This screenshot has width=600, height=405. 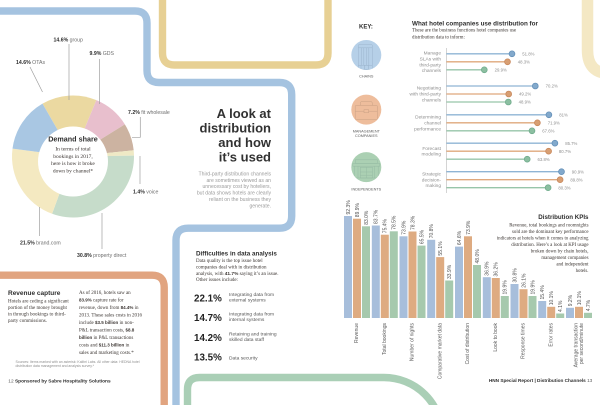 I want to click on svg-text: hotels., so click(x=582, y=271).